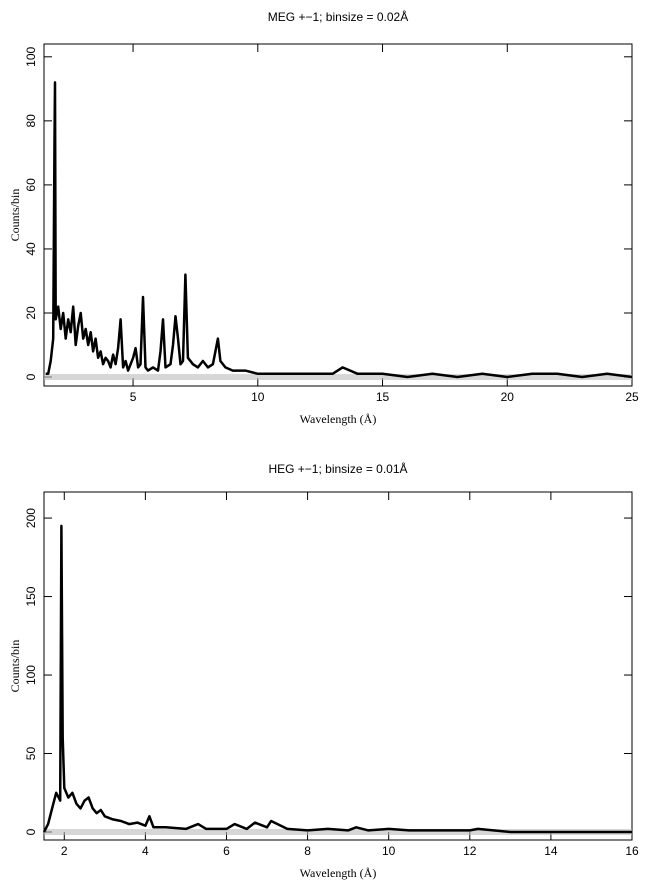 The height and width of the screenshot is (891, 649). What do you see at coordinates (337, 468) in the screenshot?
I see `chart-title: HEG +−1; binsize = 0.01Å` at bounding box center [337, 468].